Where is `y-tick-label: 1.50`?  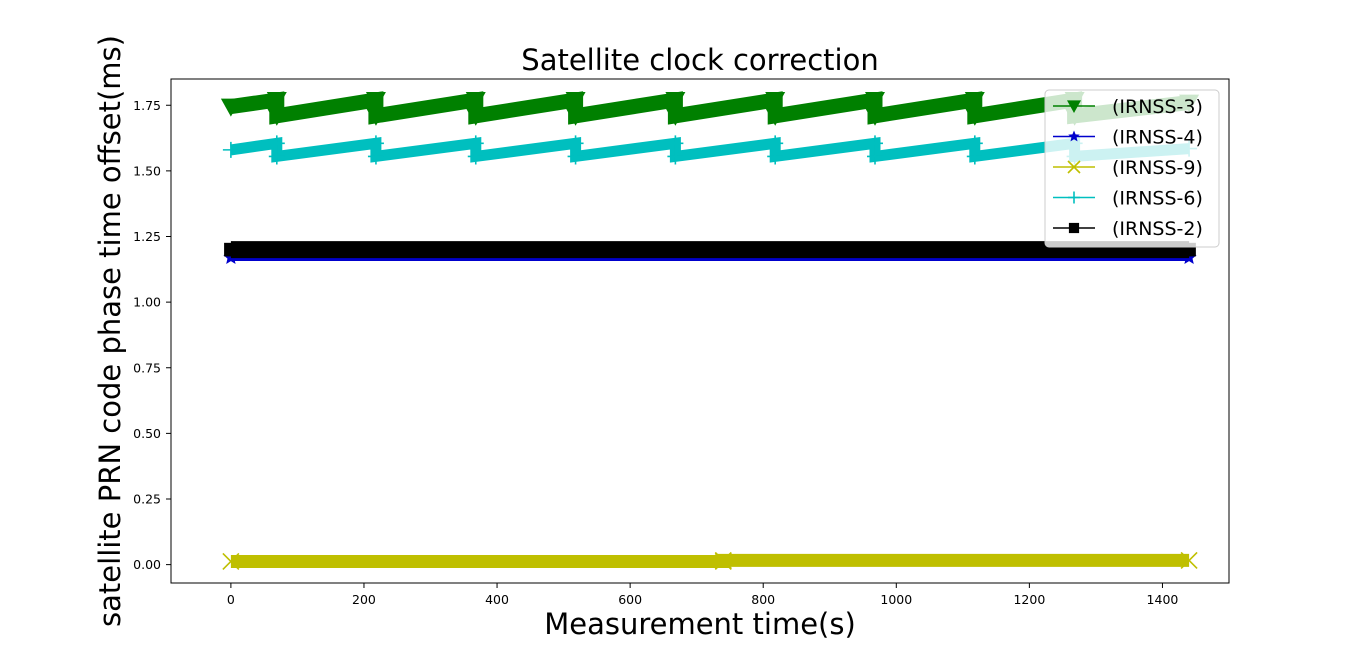
y-tick-label: 1.50 is located at coordinates (147, 170).